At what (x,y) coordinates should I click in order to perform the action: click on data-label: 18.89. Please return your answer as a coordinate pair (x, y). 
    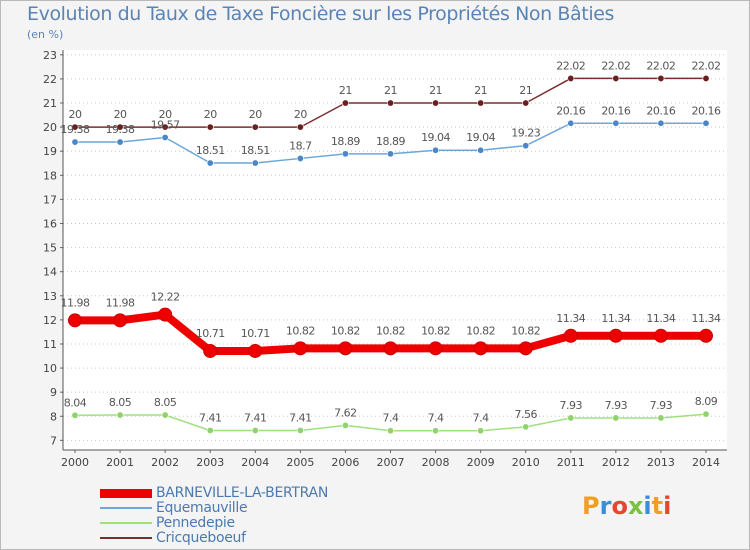
    Looking at the image, I should click on (390, 141).